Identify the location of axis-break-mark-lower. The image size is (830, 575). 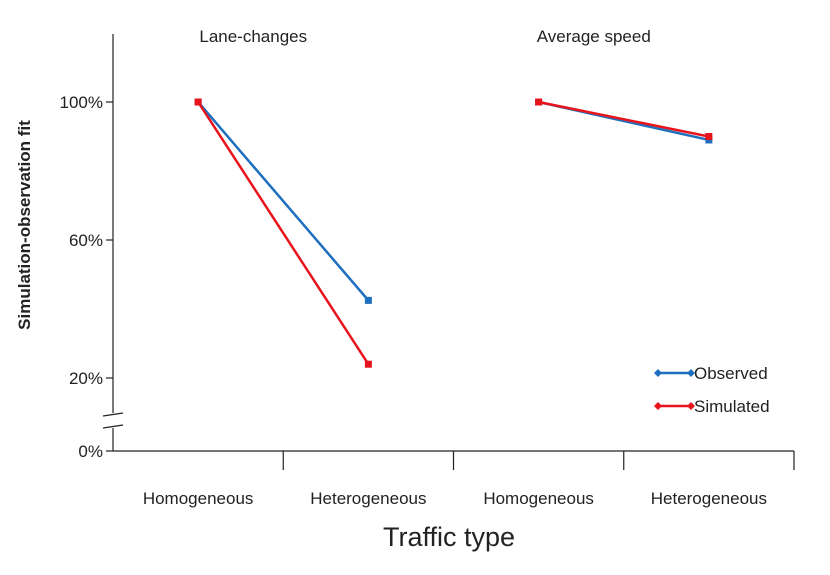
(113, 426).